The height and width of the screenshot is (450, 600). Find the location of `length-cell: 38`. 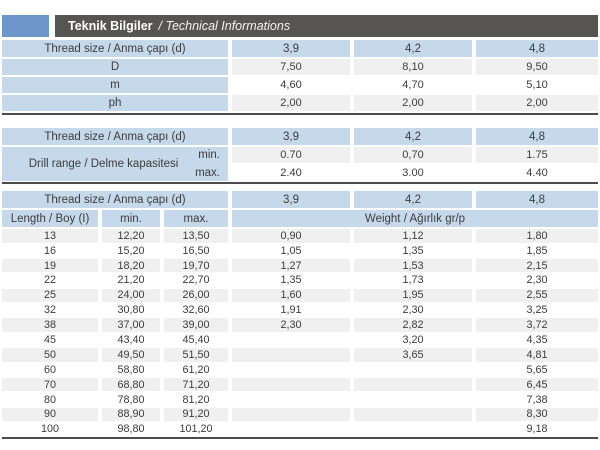

length-cell: 38 is located at coordinates (50, 325).